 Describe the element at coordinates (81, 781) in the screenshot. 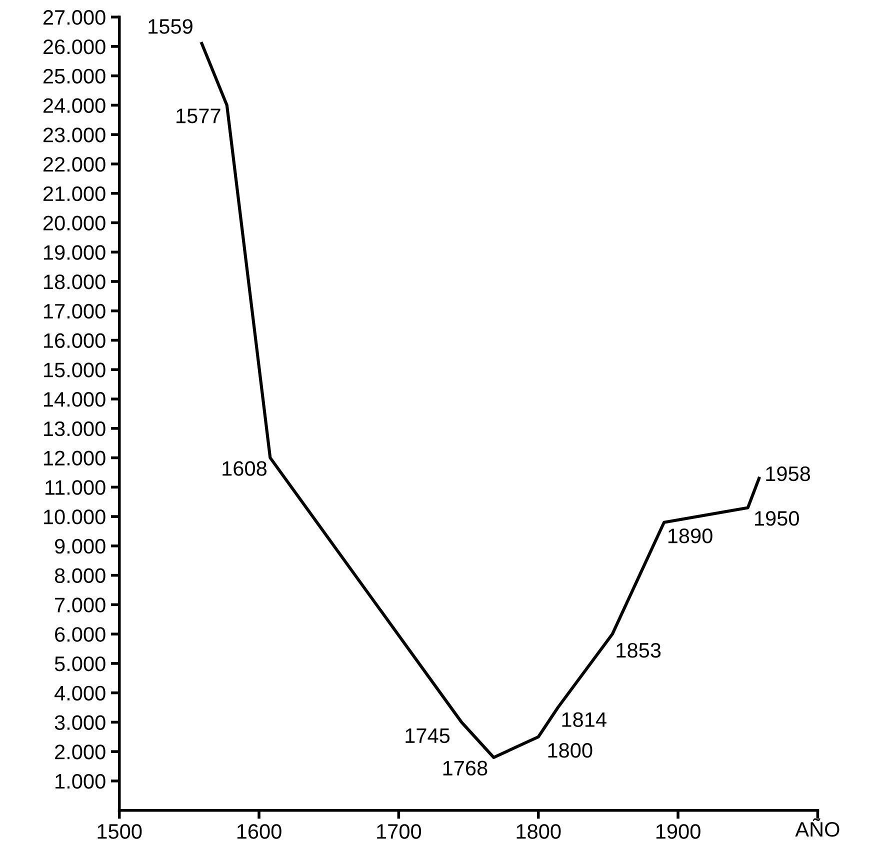

I see `y-tick-label: 1.000` at that location.